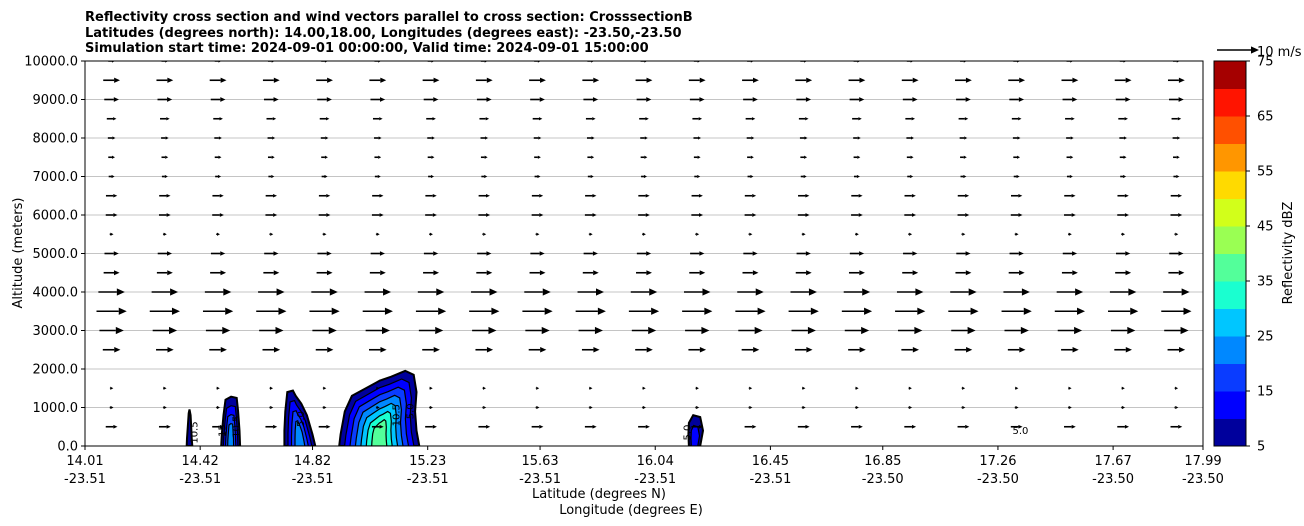 The height and width of the screenshot is (526, 1304). Describe the element at coordinates (324, 292) in the screenshot. I see `wind-vector-r6-c4` at that location.